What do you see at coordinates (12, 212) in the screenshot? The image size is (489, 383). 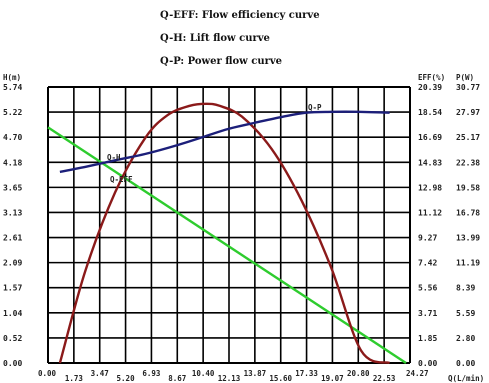 I see `y-left-tick-label: 3.13` at bounding box center [12, 212].